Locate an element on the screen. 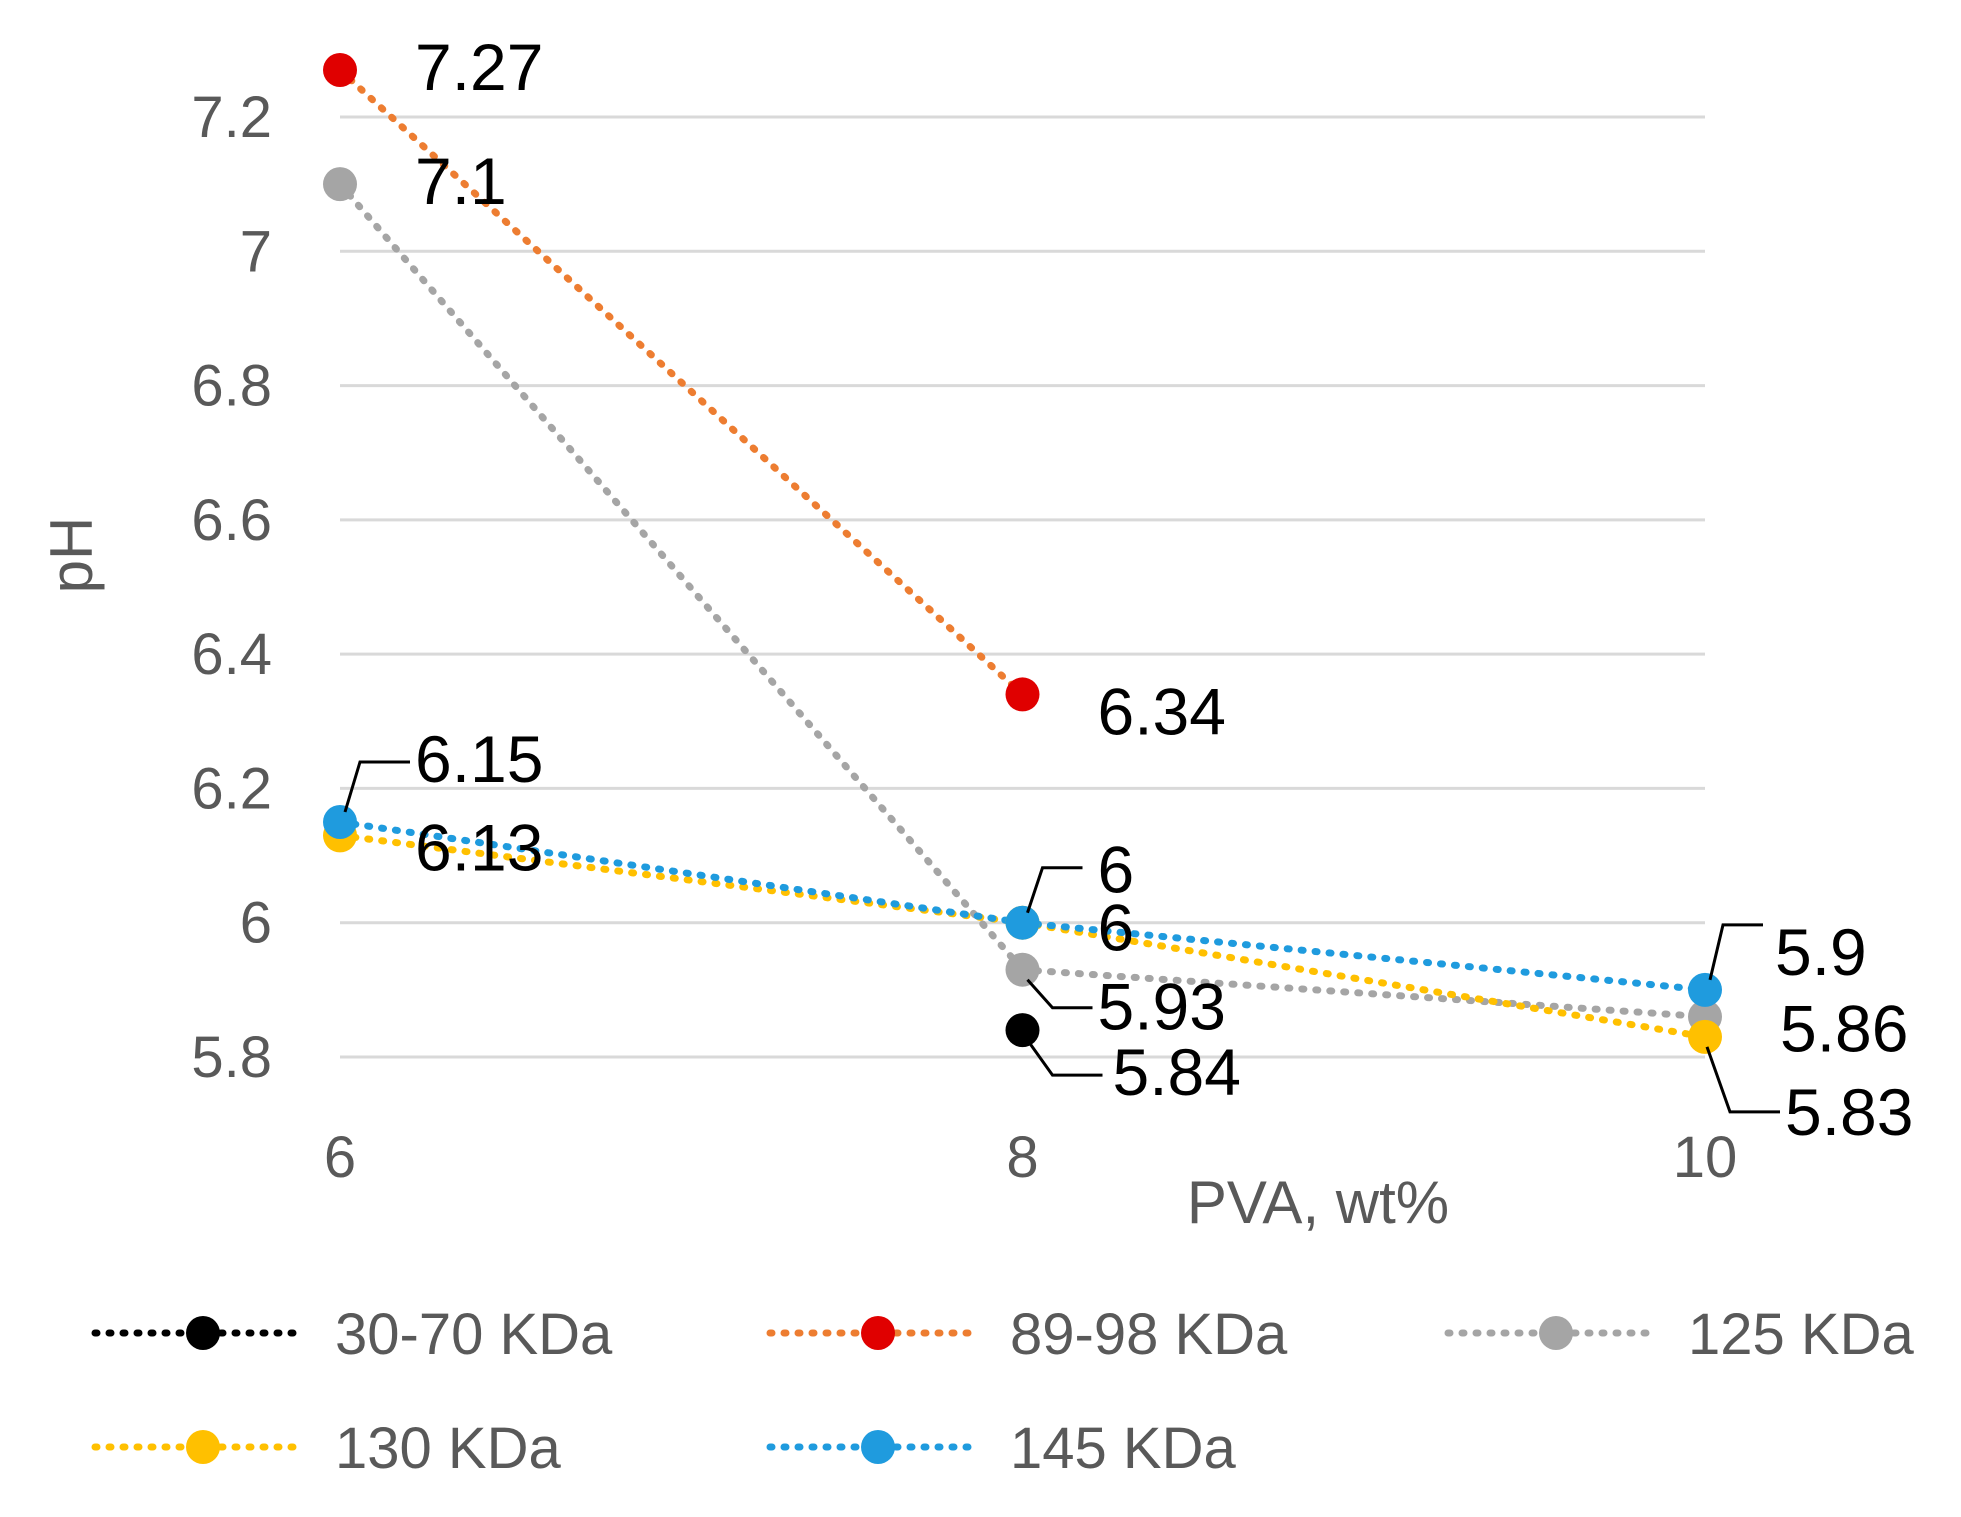 Image resolution: width=1961 pixels, height=1517 pixels. legend-item: 130 KDa is located at coordinates (326, 1448).